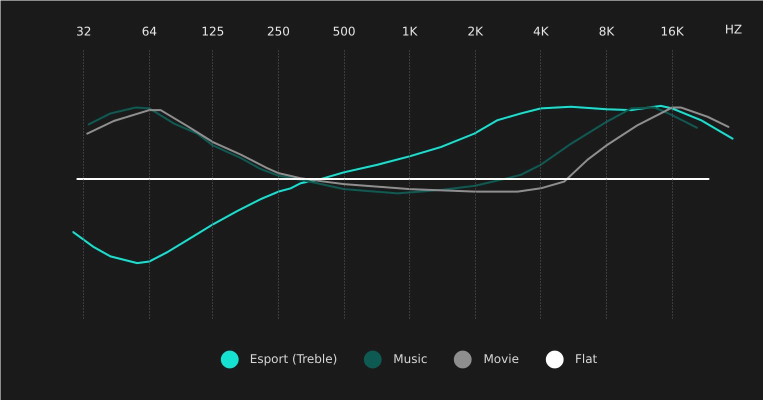 Image resolution: width=763 pixels, height=400 pixels. I want to click on x-axis-title: HZ, so click(733, 29).